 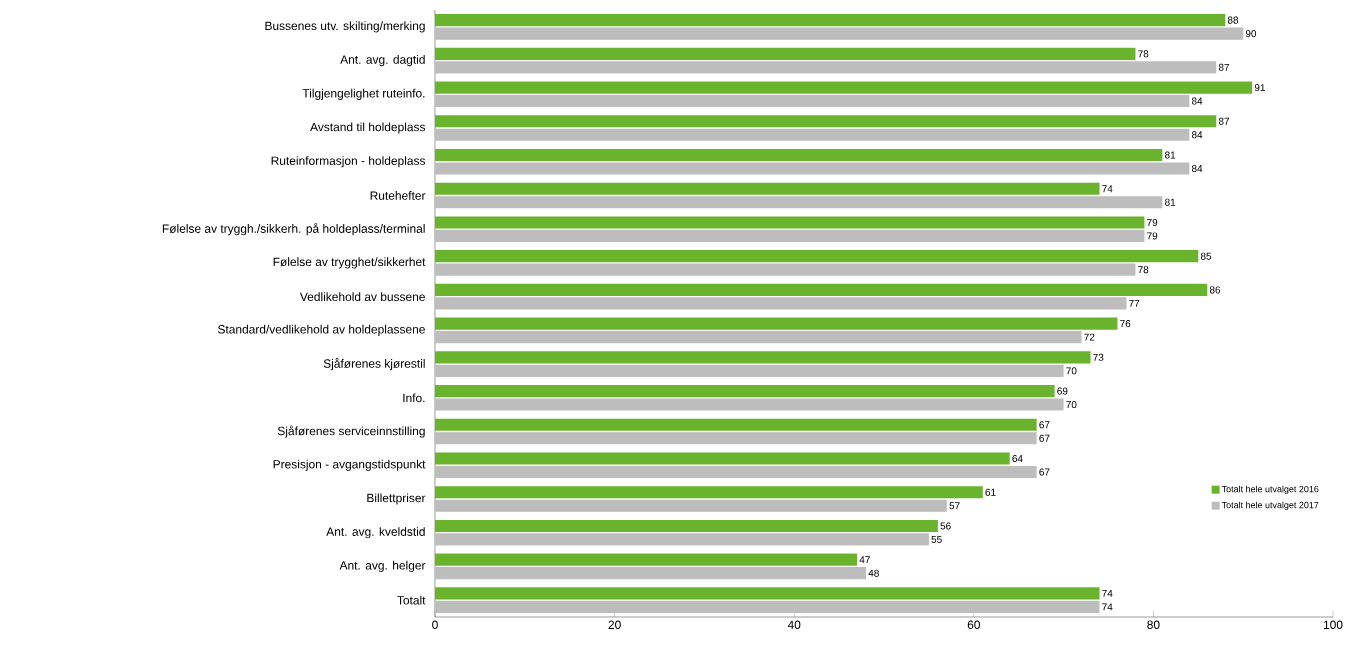 What do you see at coordinates (794, 624) in the screenshot?
I see `x-tick-label: 40` at bounding box center [794, 624].